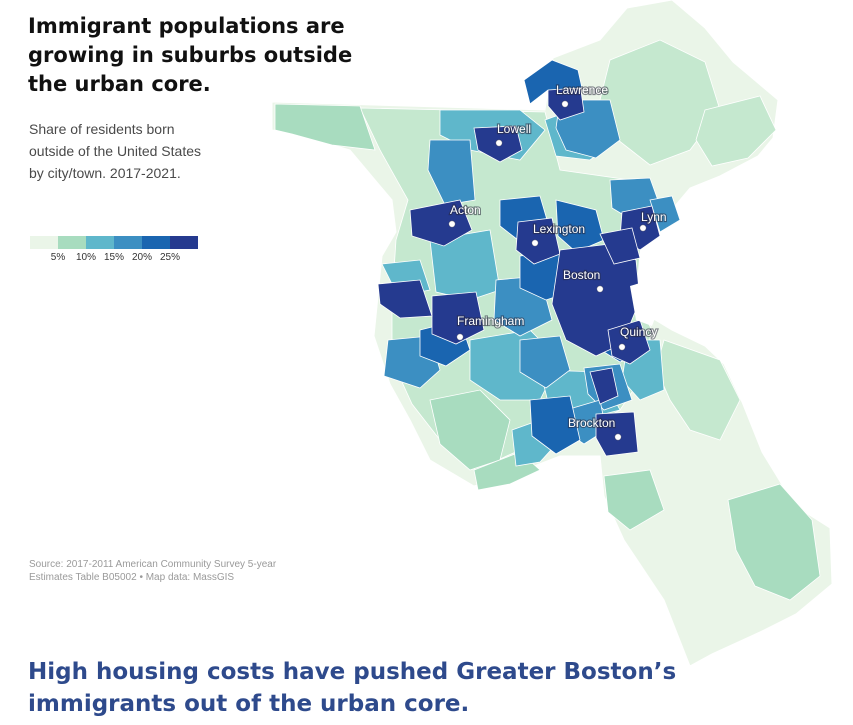 This screenshot has width=853, height=725. Describe the element at coordinates (581, 275) in the screenshot. I see `city-label-boston: Boston` at that location.